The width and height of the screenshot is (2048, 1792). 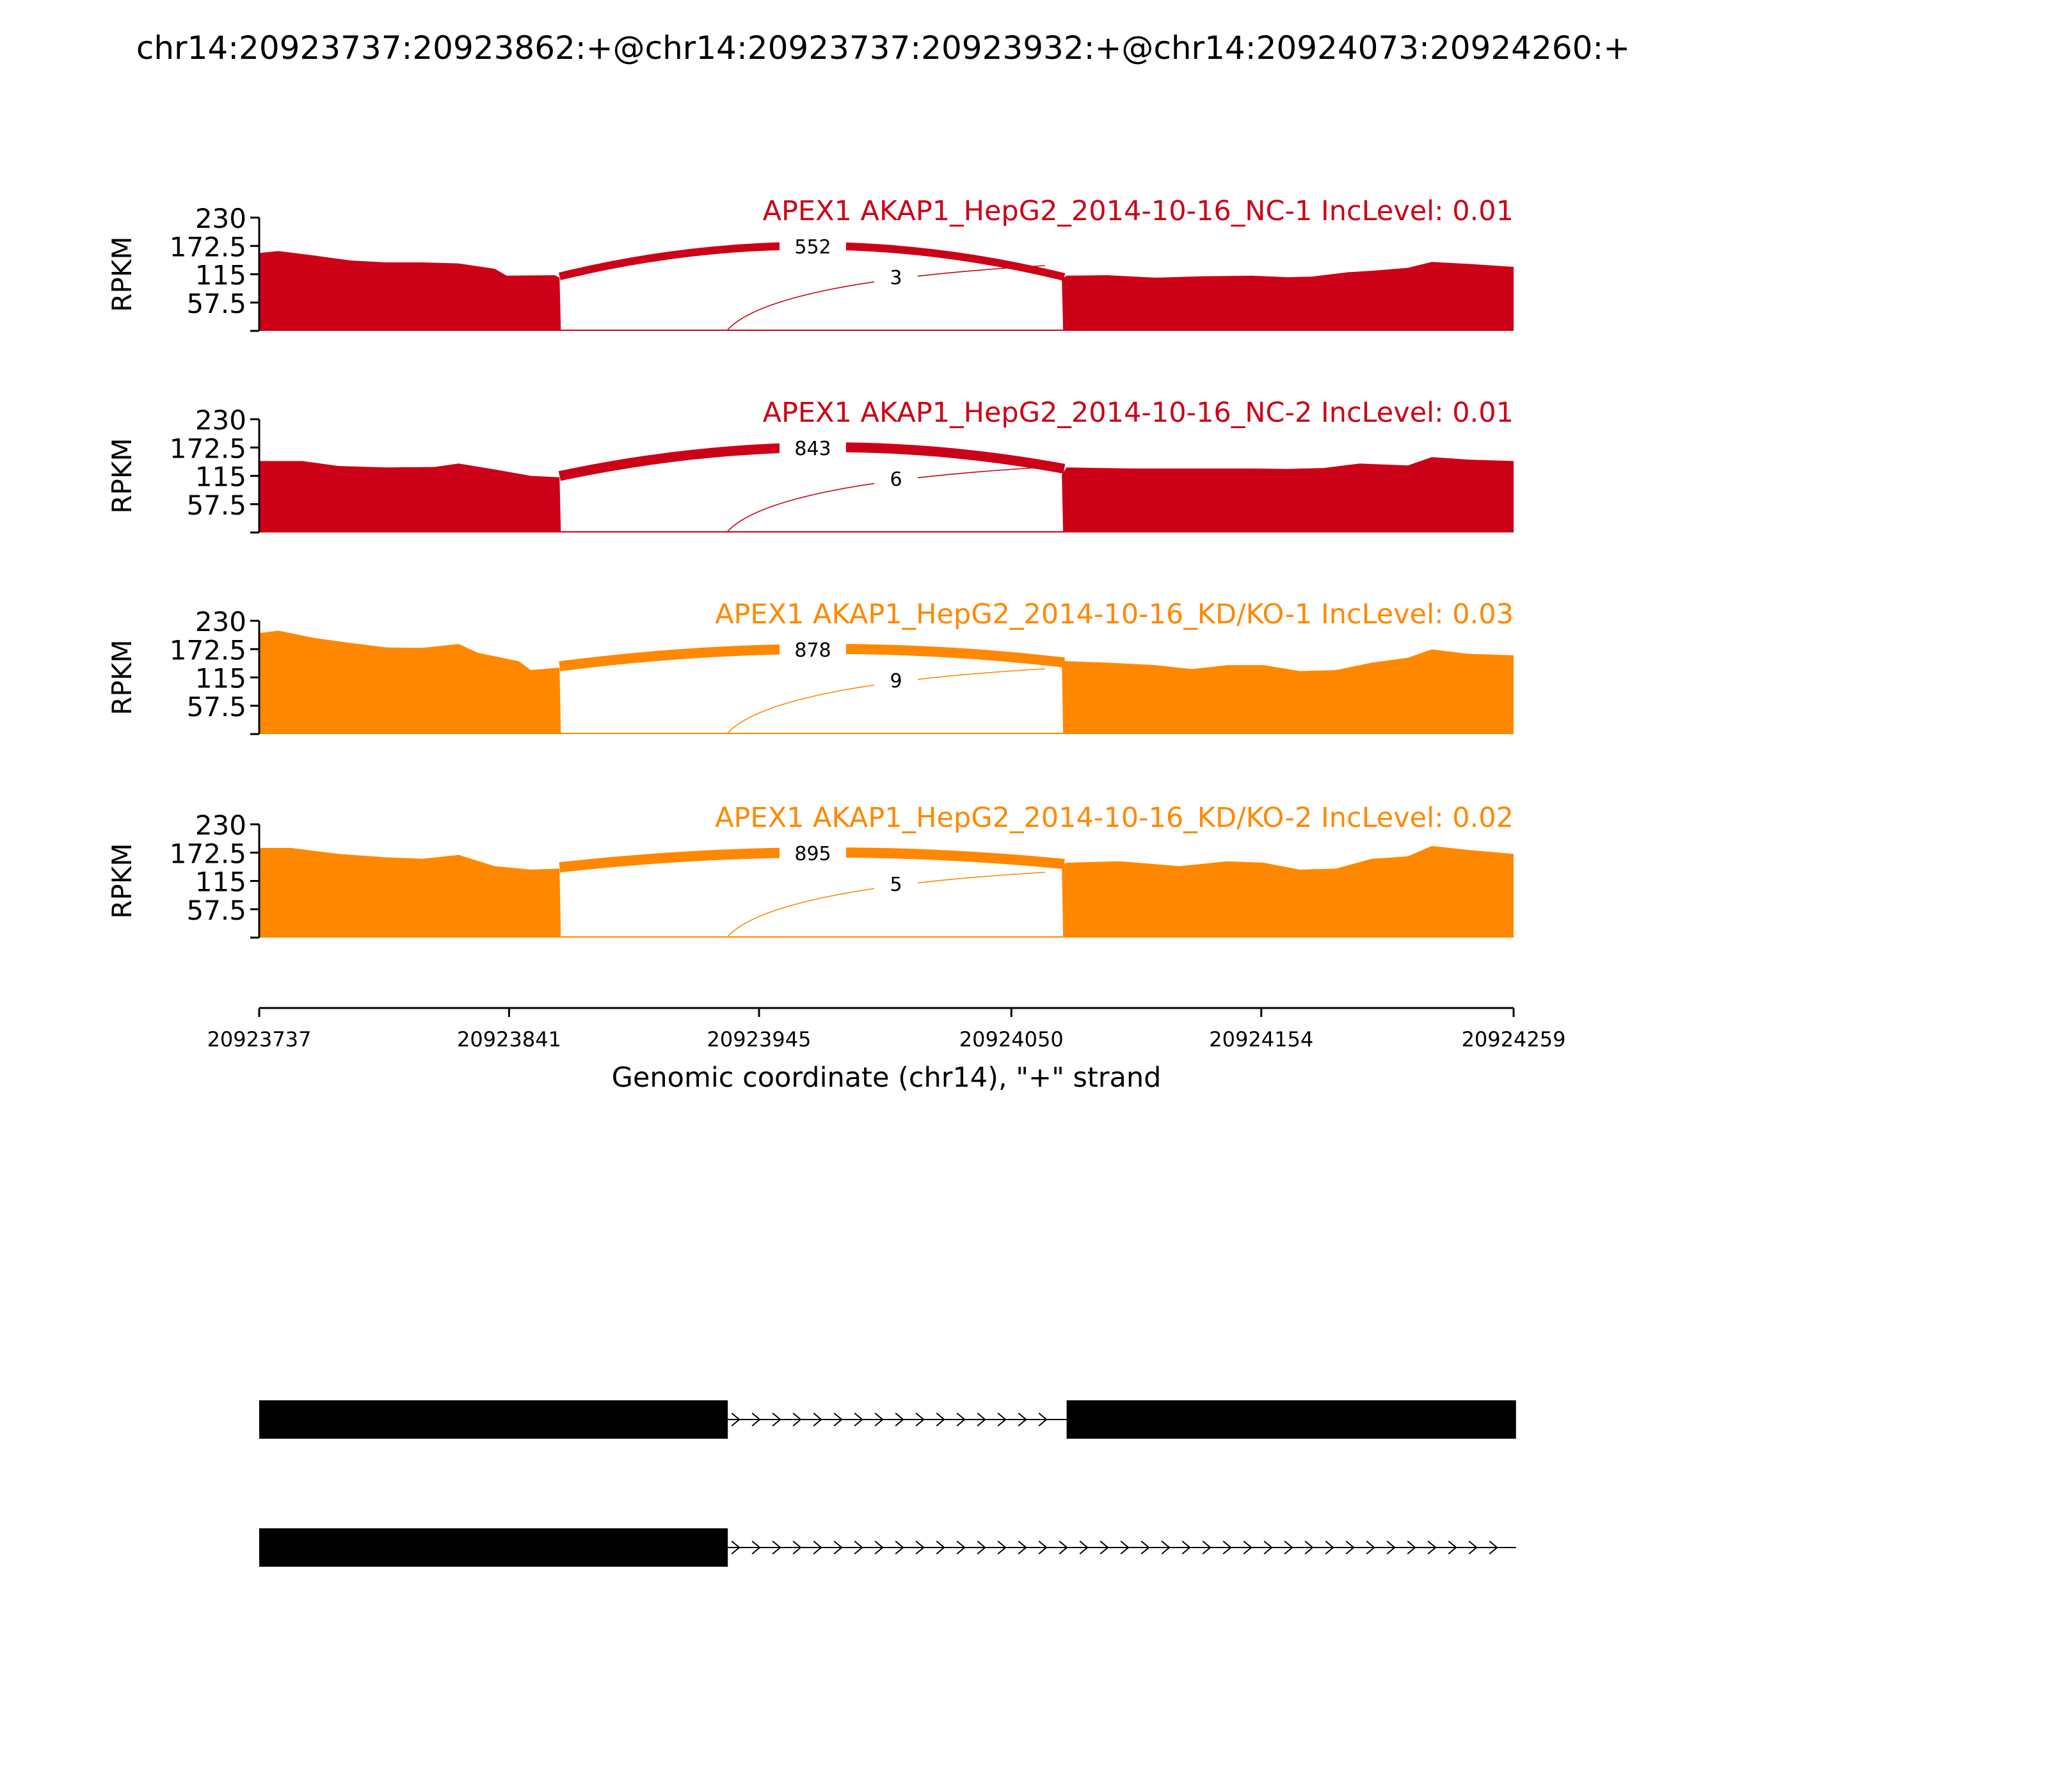 I want to click on x-tick-label: 20924259, so click(x=1514, y=1039).